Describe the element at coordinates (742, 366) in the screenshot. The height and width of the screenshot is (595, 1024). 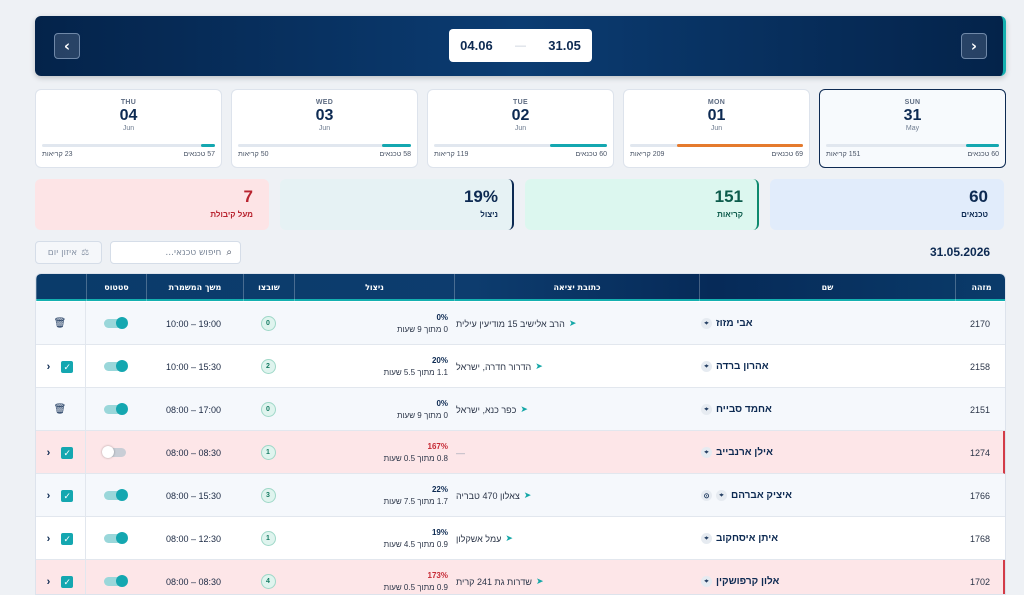
I see `tech-name: אהרון ברדה` at that location.